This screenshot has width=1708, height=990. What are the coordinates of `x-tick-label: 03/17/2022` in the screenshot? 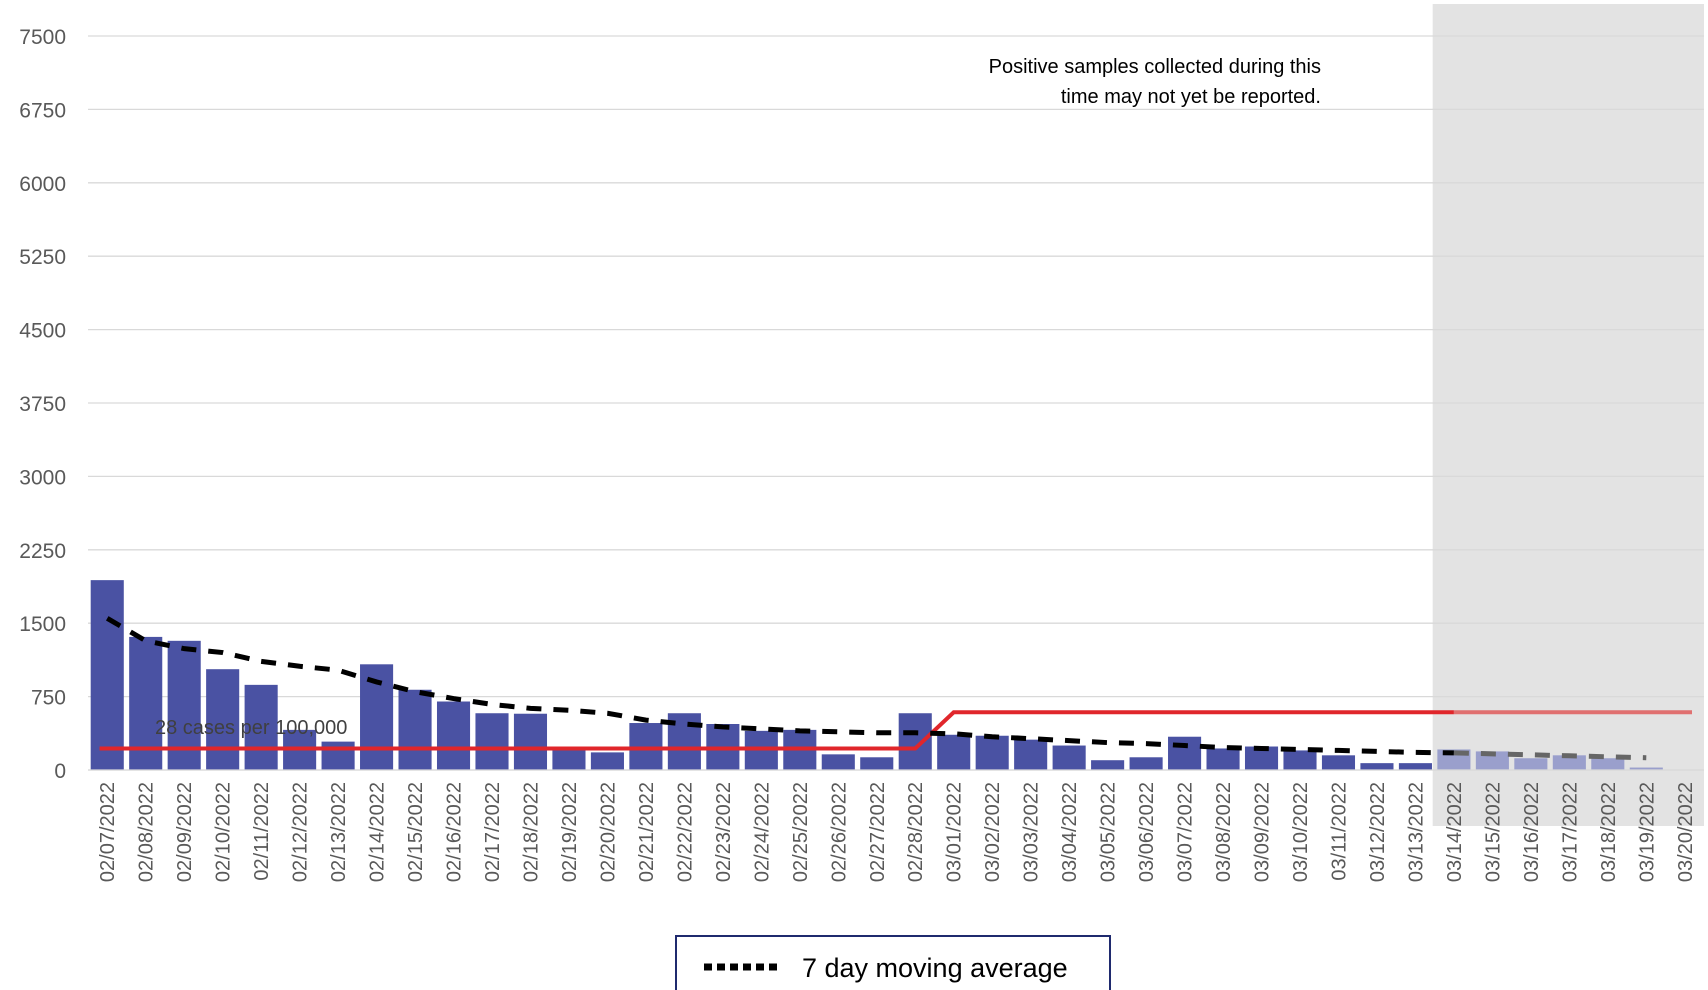 It's located at (1570, 832).